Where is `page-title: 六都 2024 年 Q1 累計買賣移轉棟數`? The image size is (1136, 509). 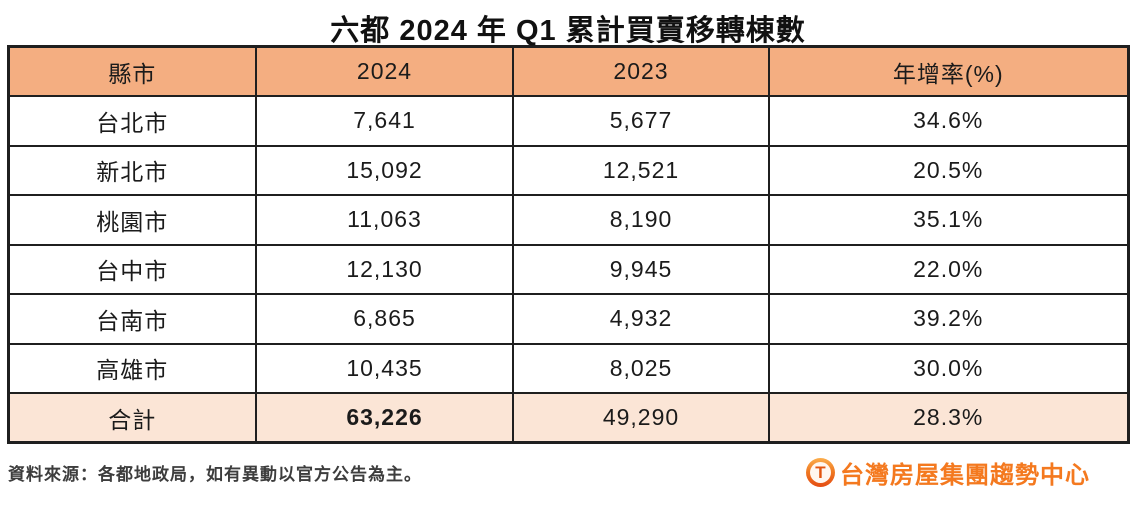
page-title: 六都 2024 年 Q1 累計買賣移轉棟數 is located at coordinates (568, 31).